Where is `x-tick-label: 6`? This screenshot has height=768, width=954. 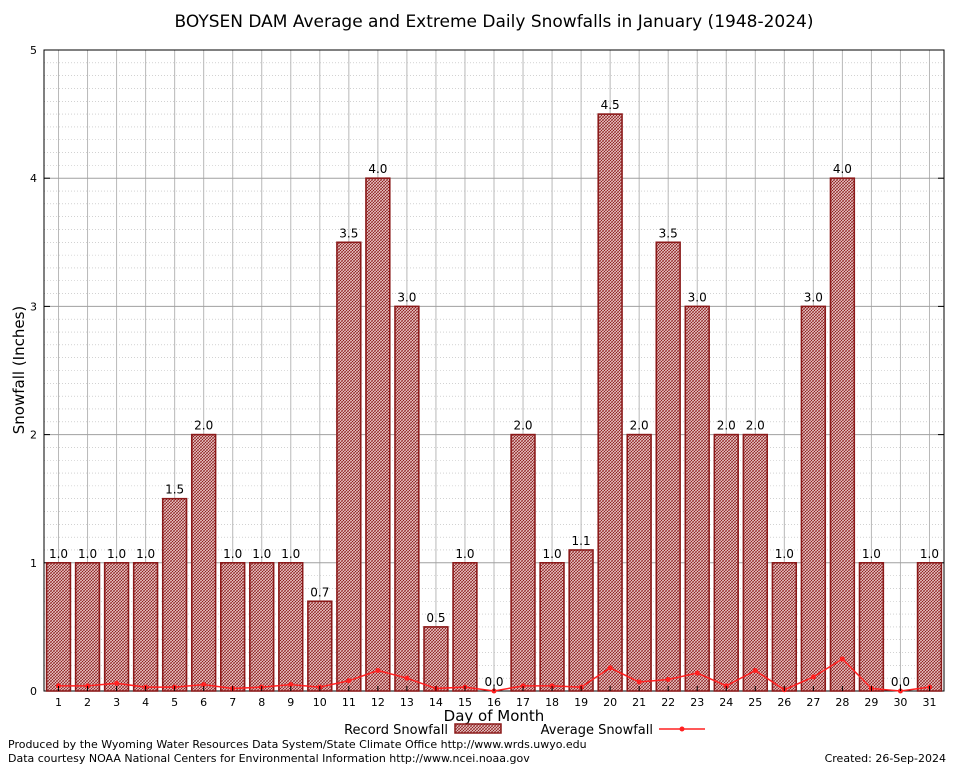 x-tick-label: 6 is located at coordinates (203, 702).